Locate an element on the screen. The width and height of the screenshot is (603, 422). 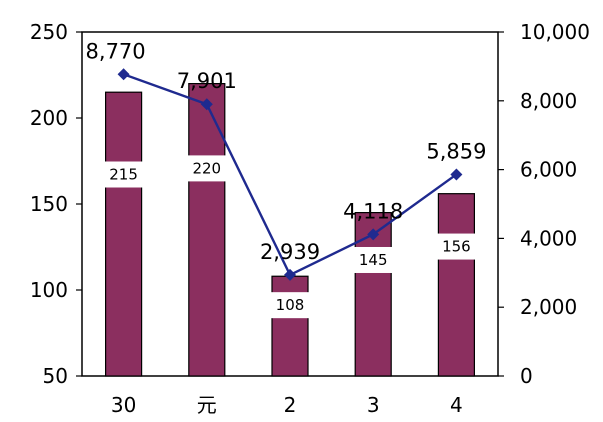
line-value-label-0: 8,770 is located at coordinates (116, 51).